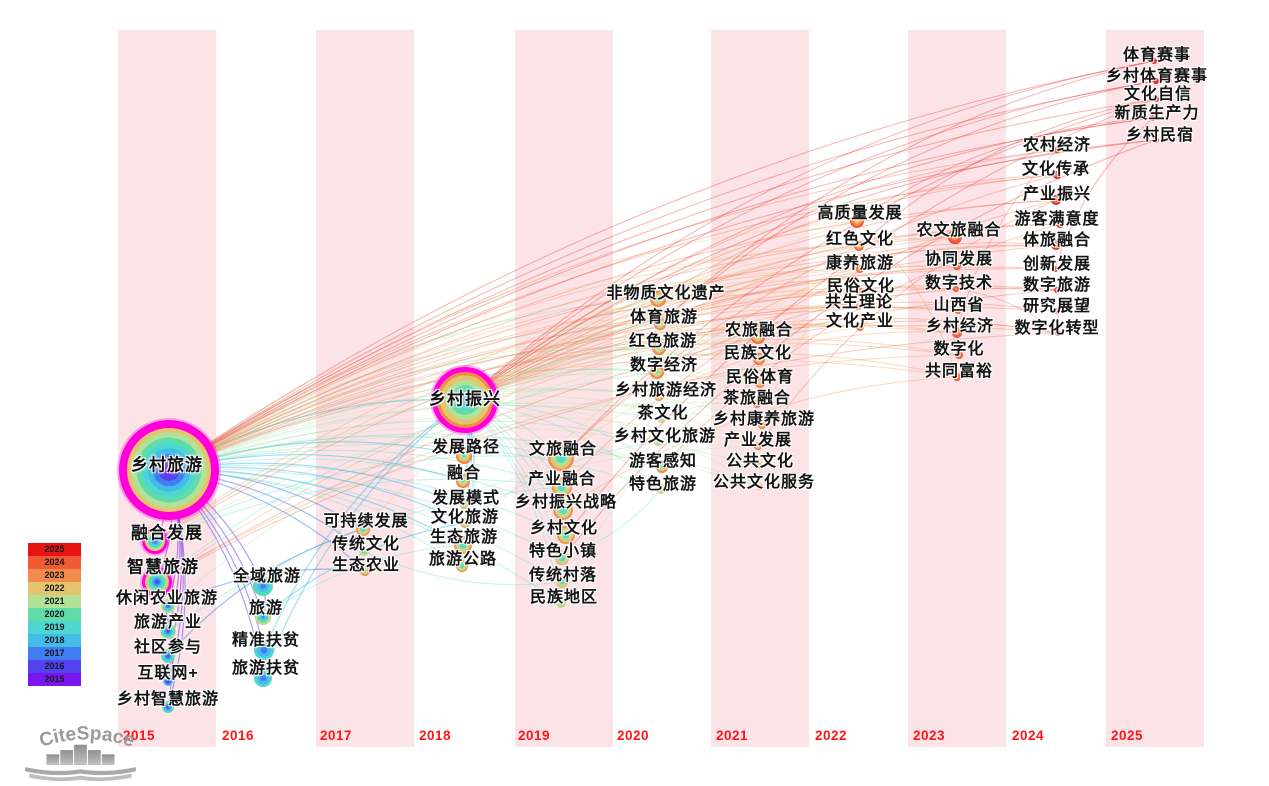 Image resolution: width=1269 pixels, height=786 pixels. Describe the element at coordinates (1057, 194) in the screenshot. I see `keyword-label: 产业振兴` at that location.